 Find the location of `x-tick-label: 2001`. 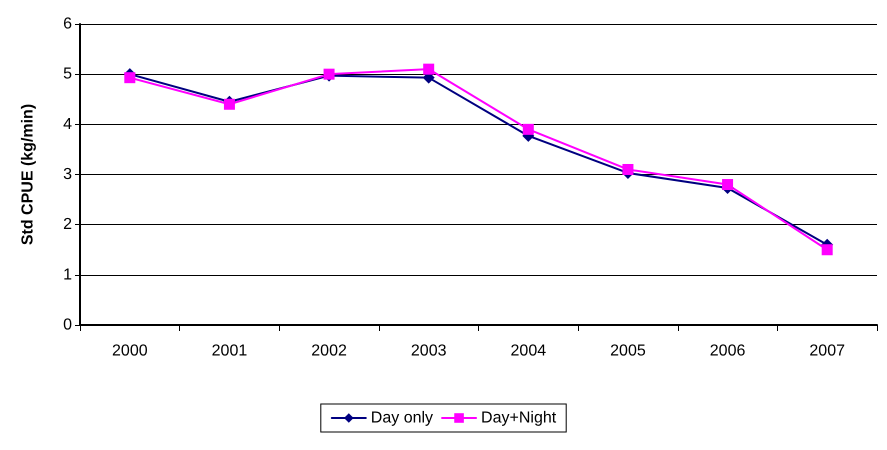

x-tick-label: 2001 is located at coordinates (230, 351).